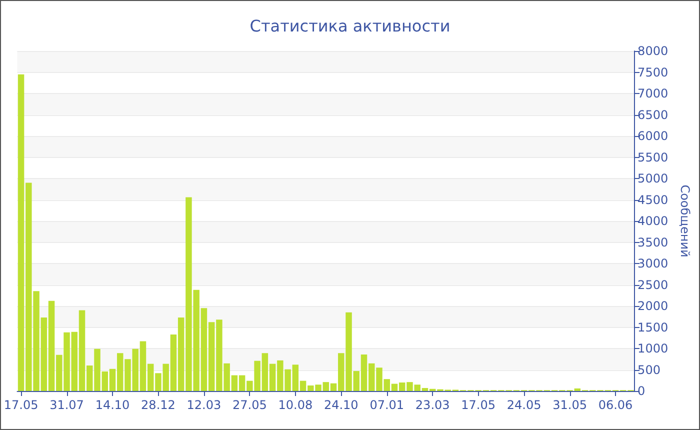 This screenshot has height=430, width=700. I want to click on y-tick-label: 6500, so click(653, 115).